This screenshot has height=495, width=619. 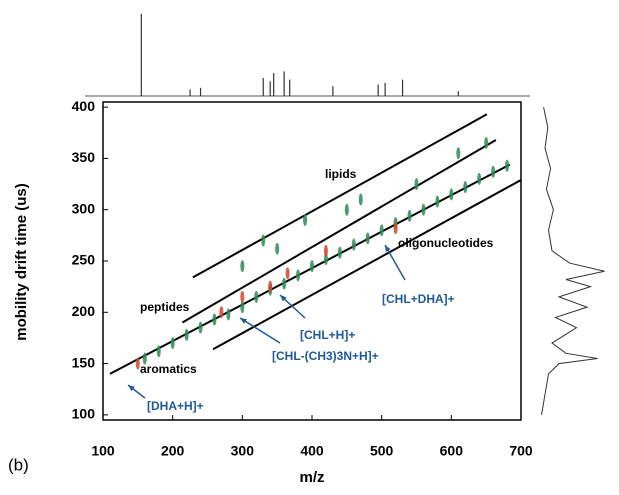 What do you see at coordinates (382, 451) in the screenshot?
I see `x-tick-label: 500` at bounding box center [382, 451].